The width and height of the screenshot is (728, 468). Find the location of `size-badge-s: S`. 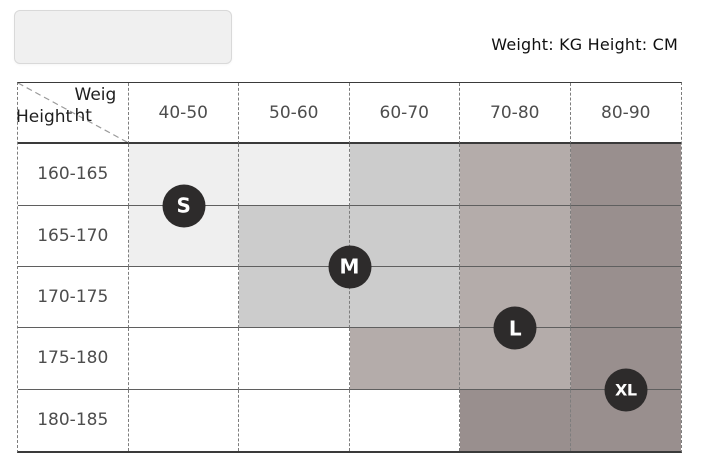

size-badge-s: S is located at coordinates (184, 206).